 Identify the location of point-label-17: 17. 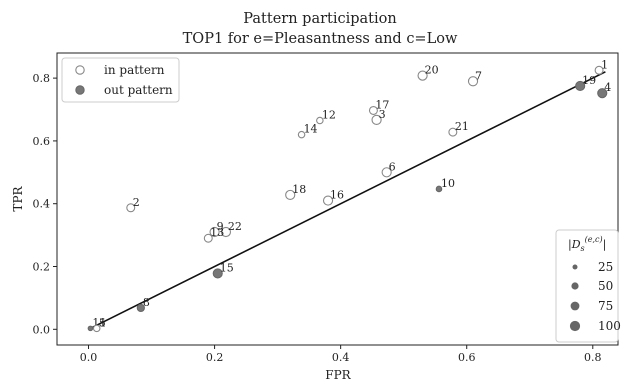
(382, 104).